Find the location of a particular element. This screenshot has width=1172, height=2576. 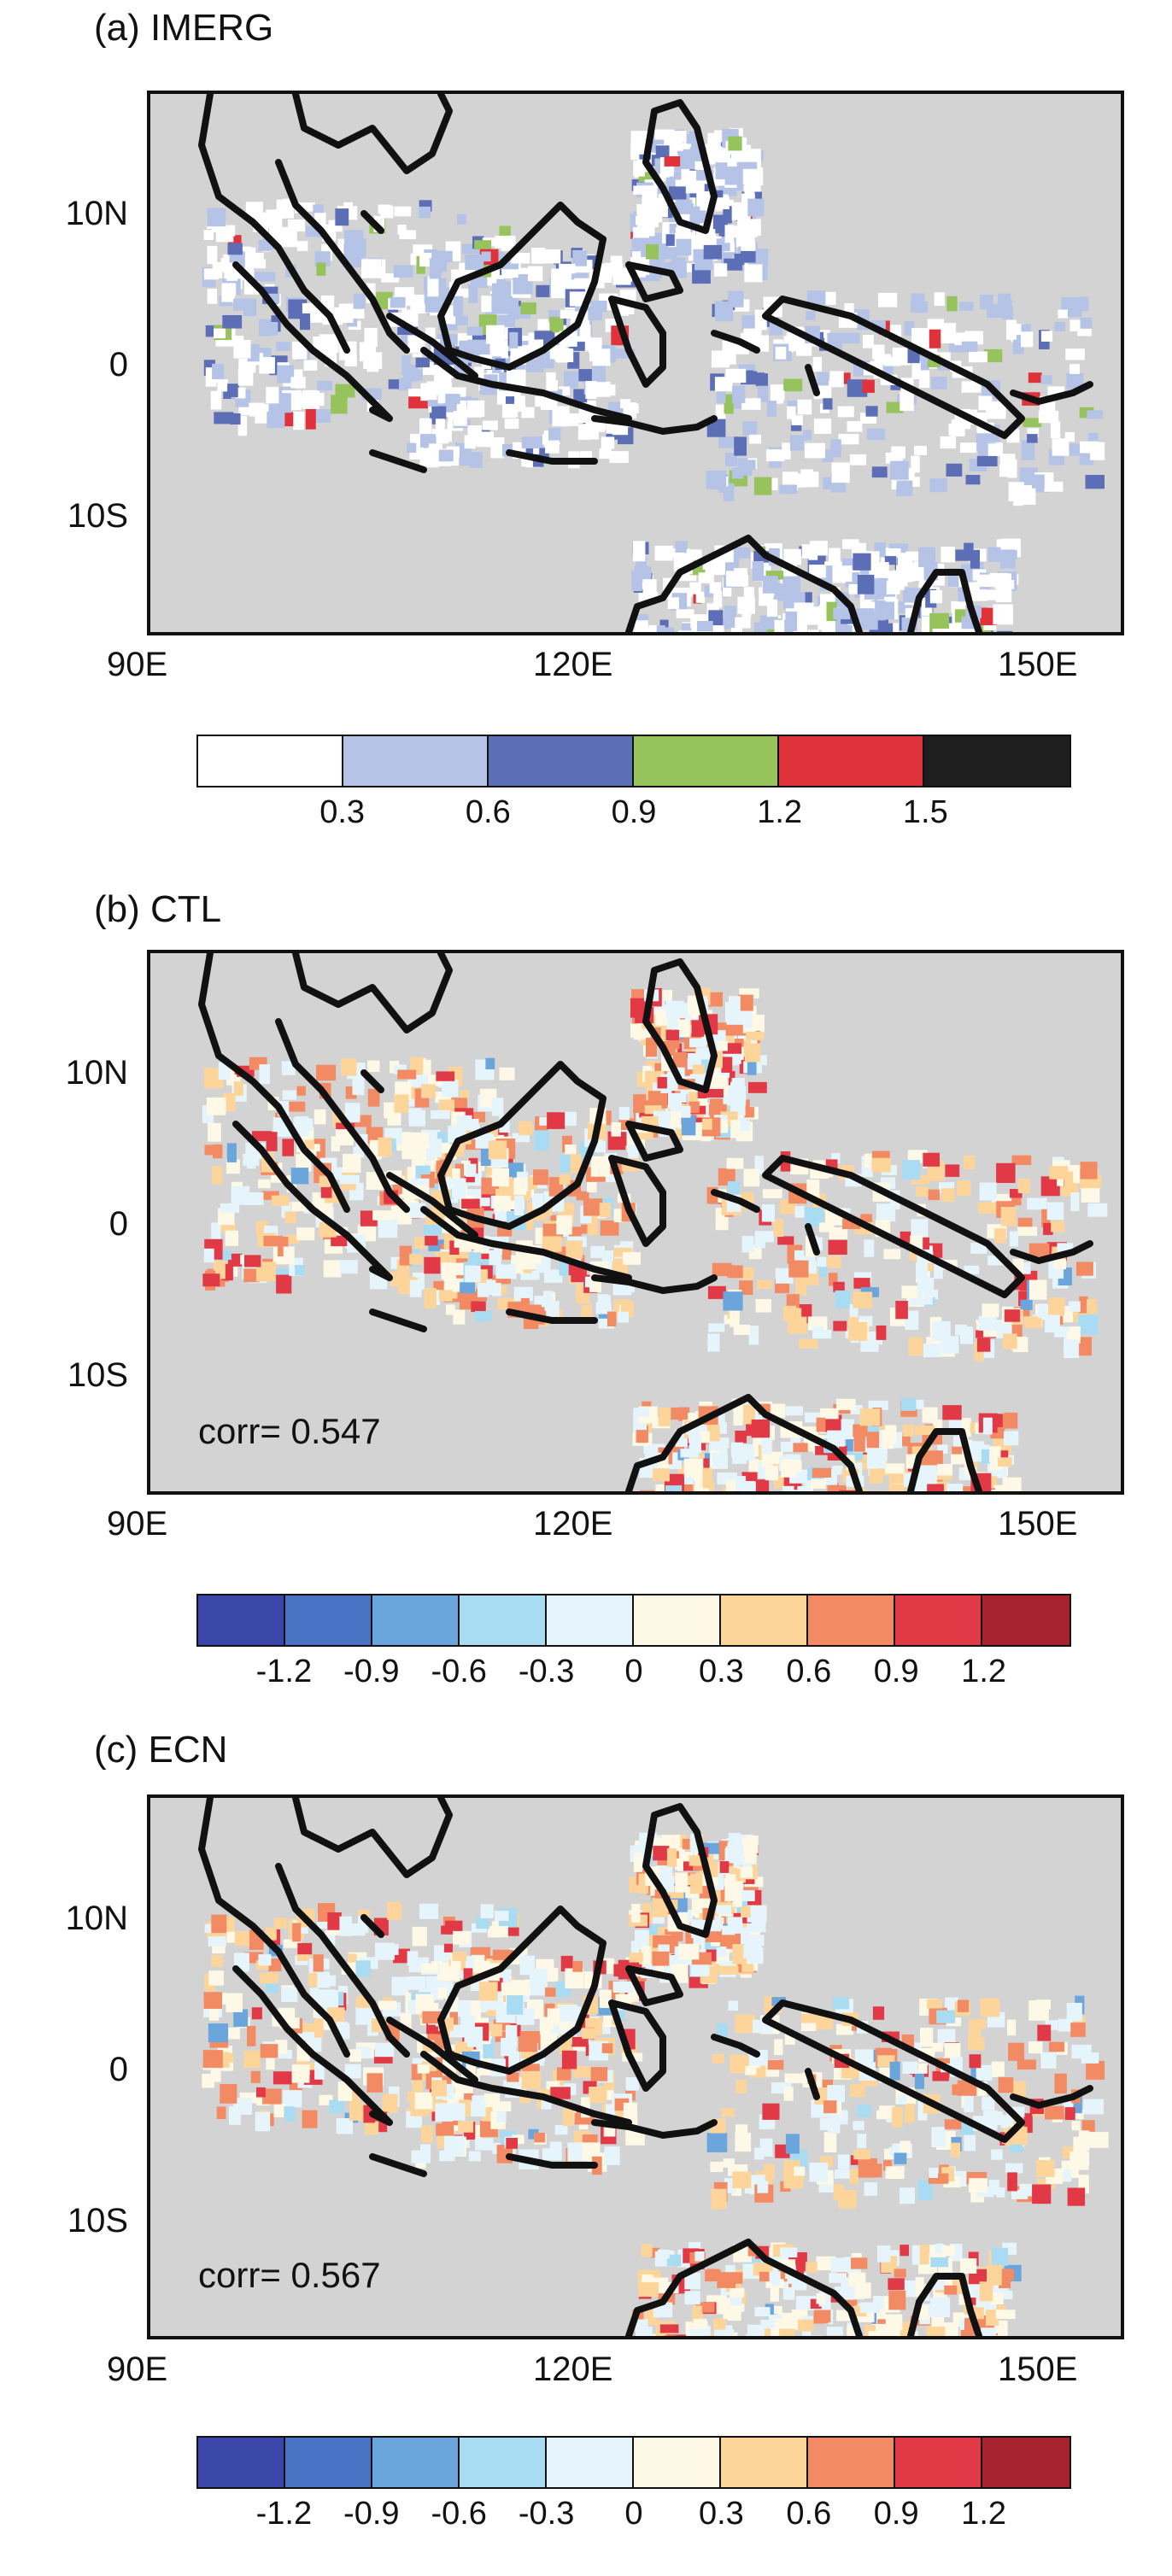

corr-label: corr= 0.547 is located at coordinates (289, 1431).